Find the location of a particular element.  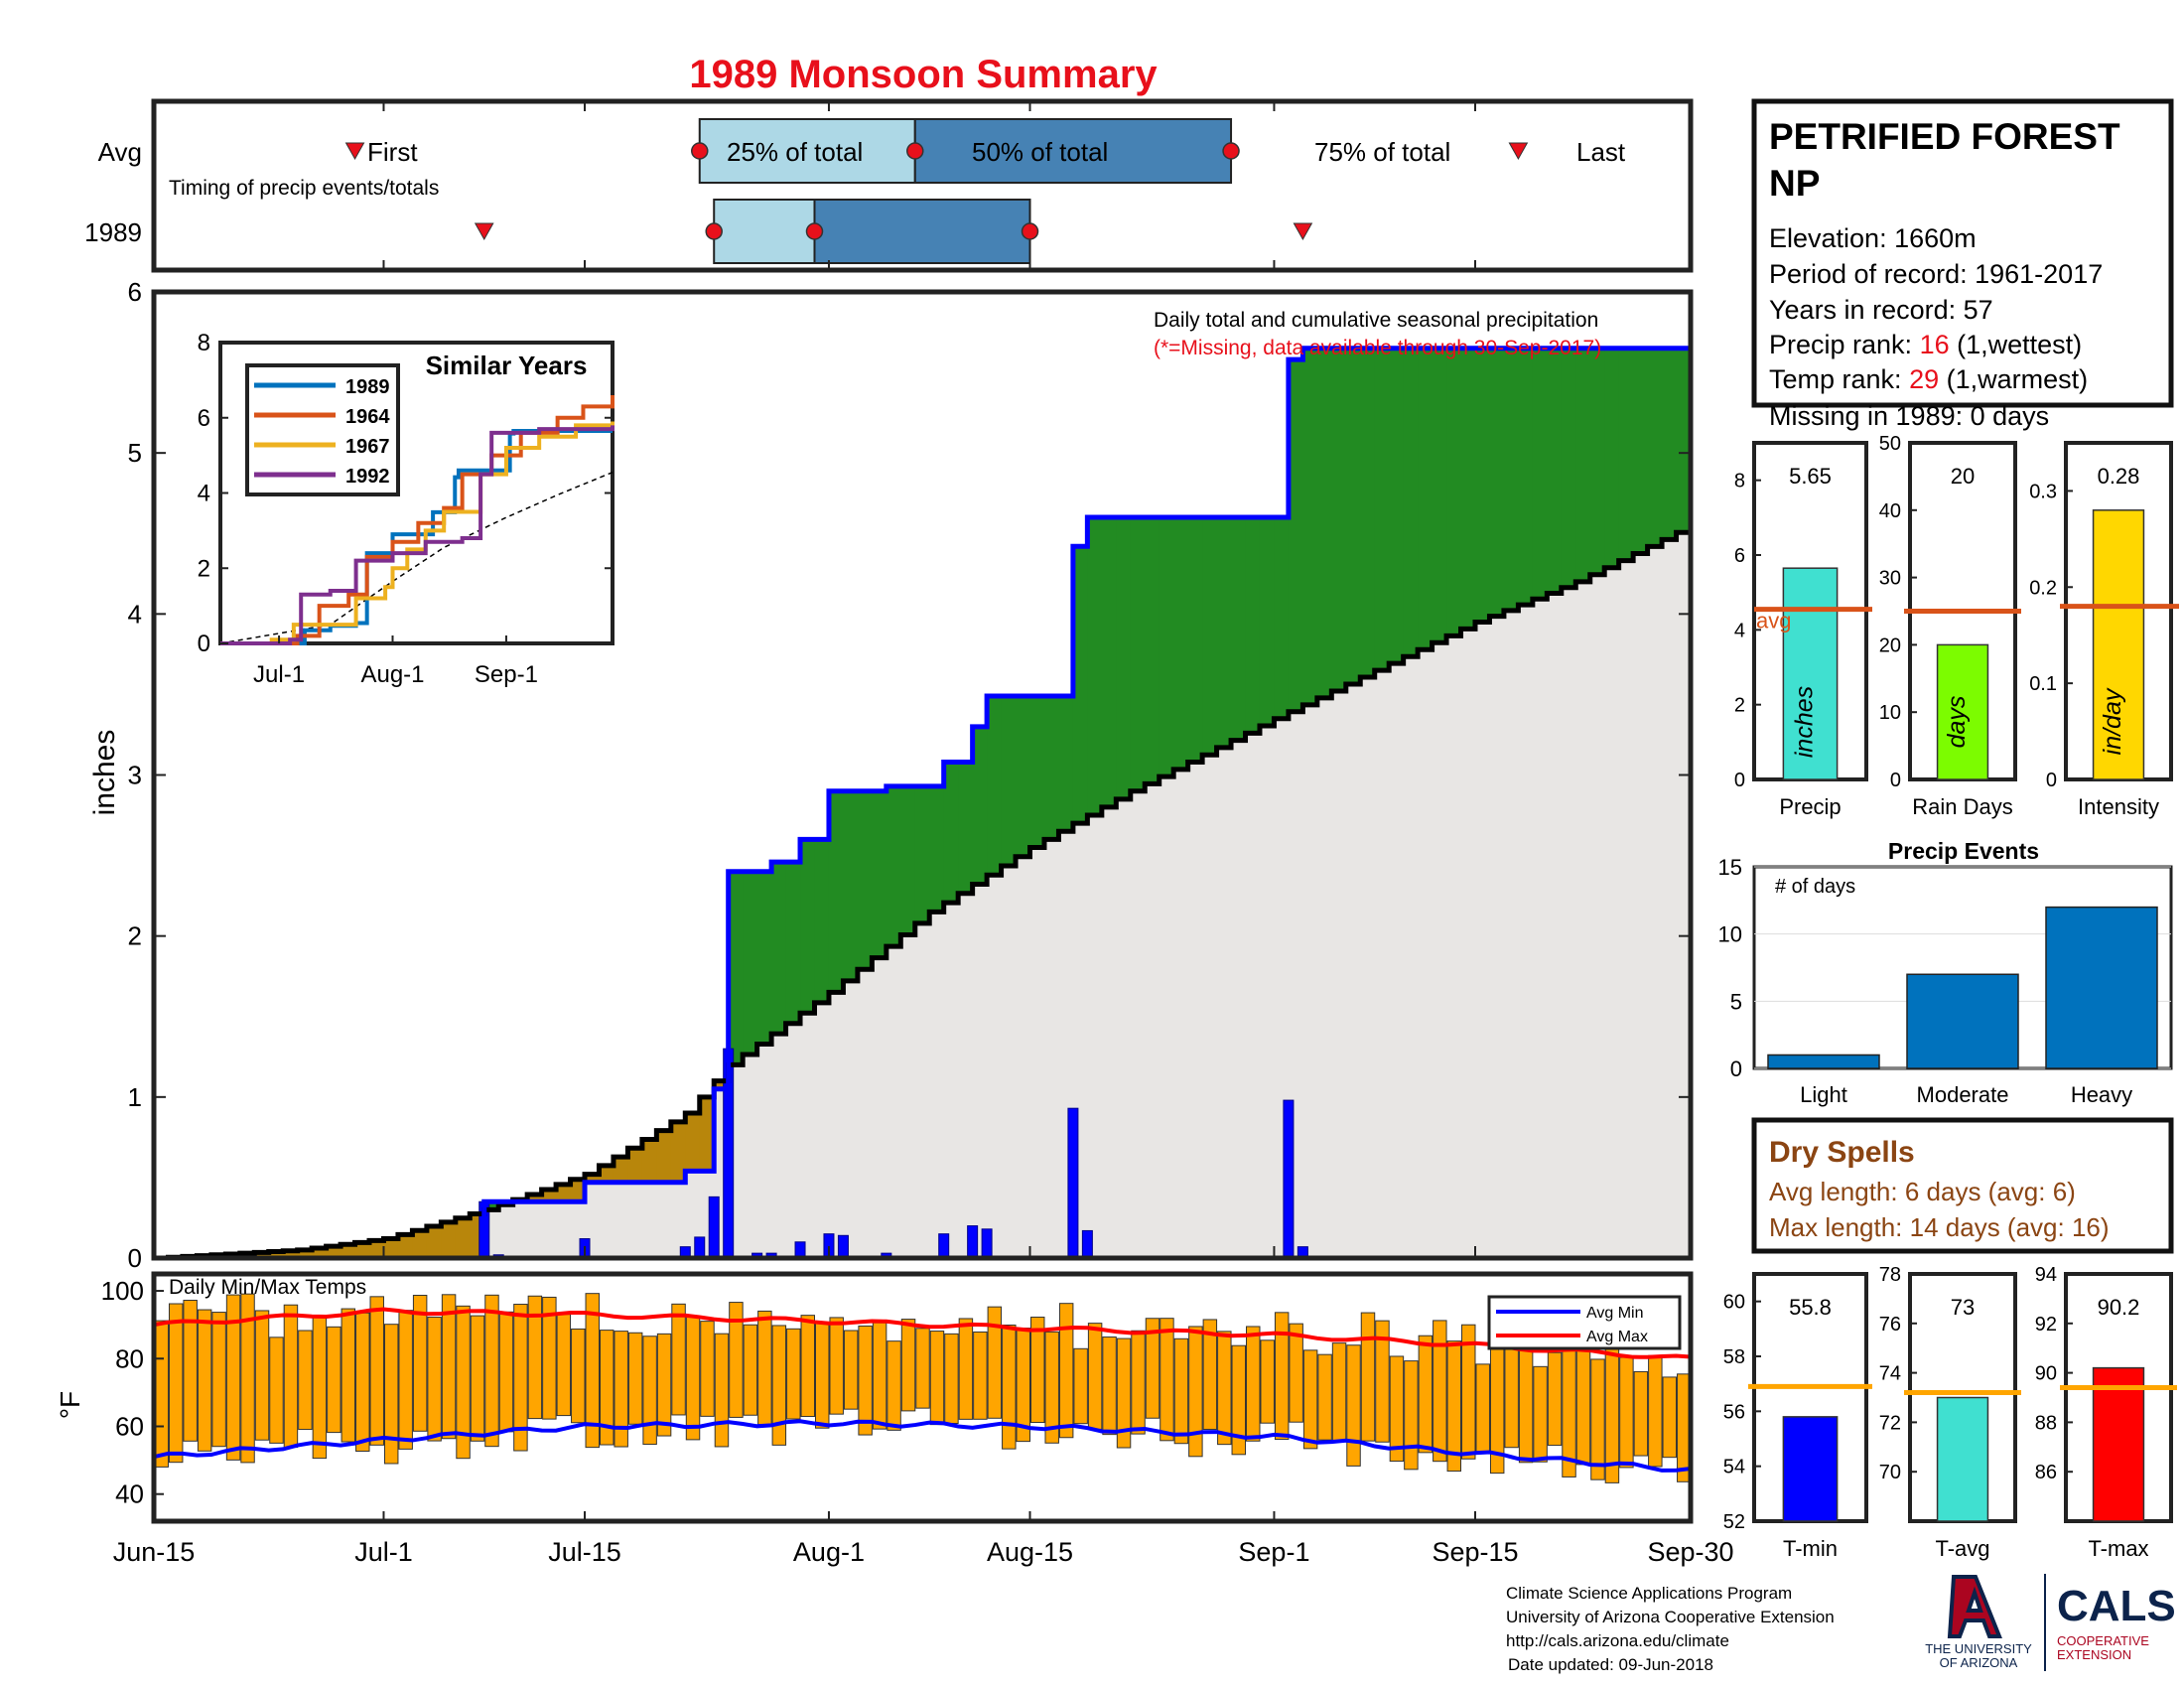

temp-legend-min-label: Avg Min is located at coordinates (1615, 1313).